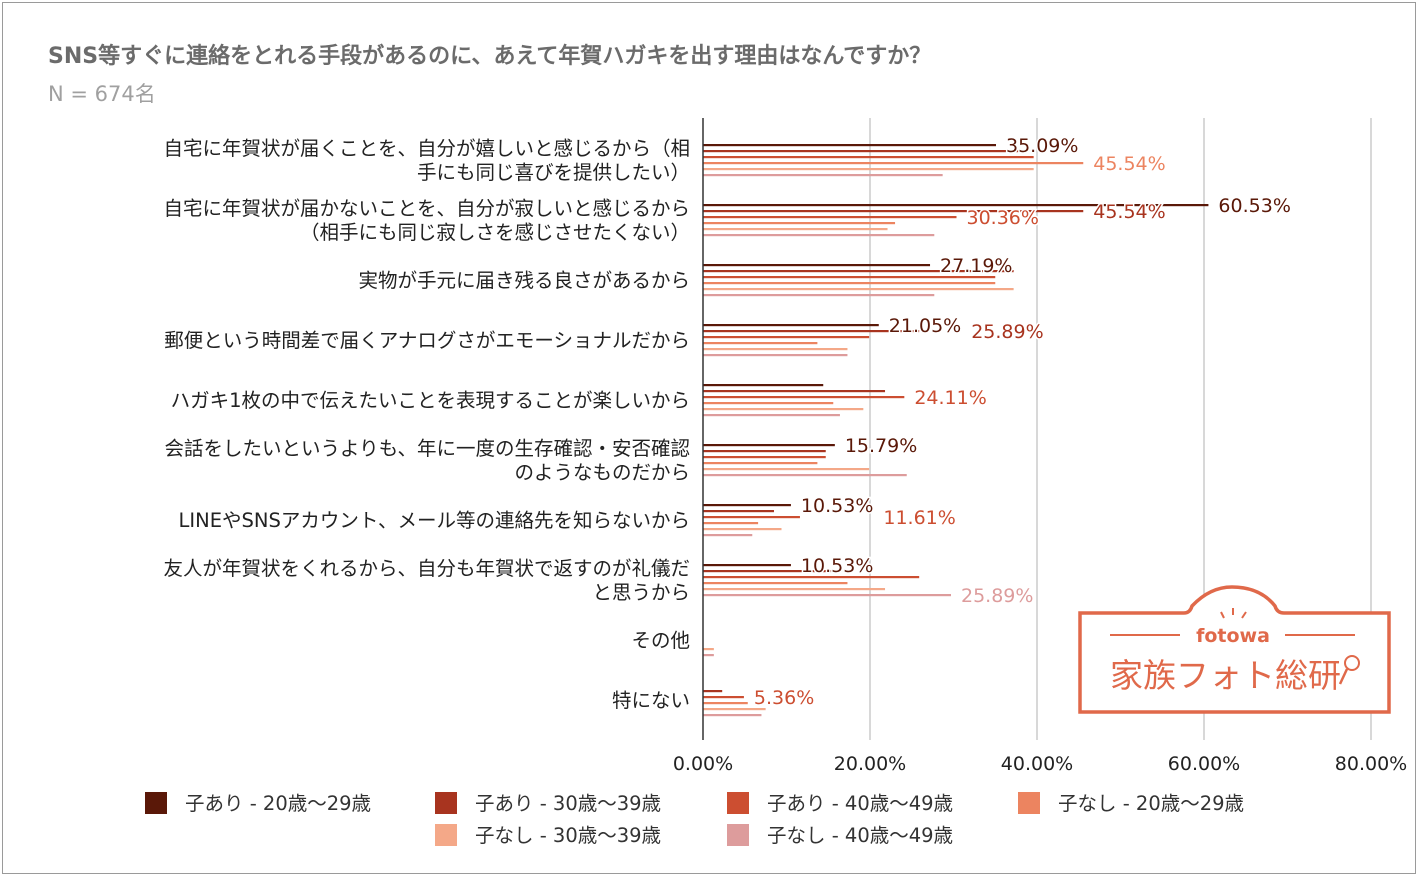 Image resolution: width=1424 pixels, height=880 pixels. I want to click on legend-label: 子あり - 20歳〜29歳, so click(278, 803).